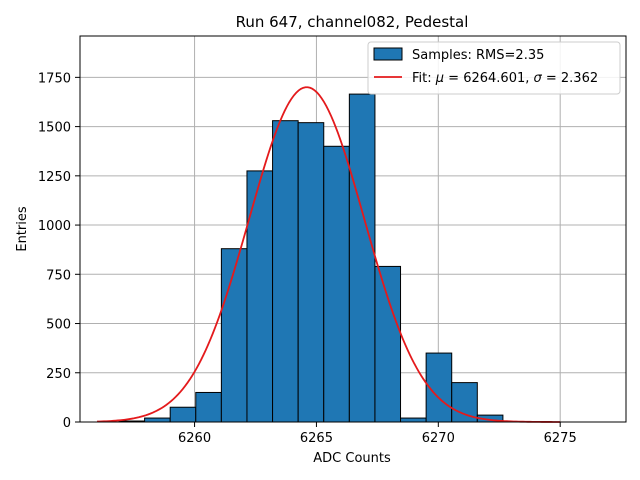 The height and width of the screenshot is (480, 640). Describe the element at coordinates (67, 423) in the screenshot. I see `y-tick-label-0: 0` at that location.